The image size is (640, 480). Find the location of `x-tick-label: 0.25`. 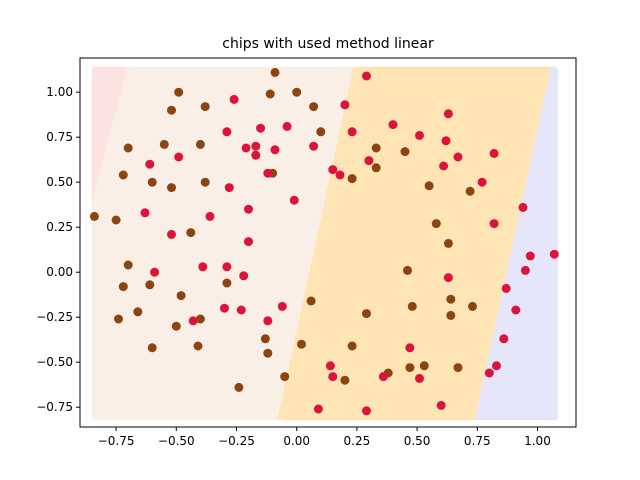

x-tick-label: 0.25 is located at coordinates (357, 441).